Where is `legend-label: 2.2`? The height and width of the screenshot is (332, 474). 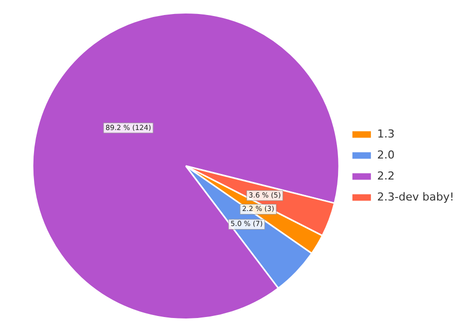 legend-label: 2.2 is located at coordinates (386, 175).